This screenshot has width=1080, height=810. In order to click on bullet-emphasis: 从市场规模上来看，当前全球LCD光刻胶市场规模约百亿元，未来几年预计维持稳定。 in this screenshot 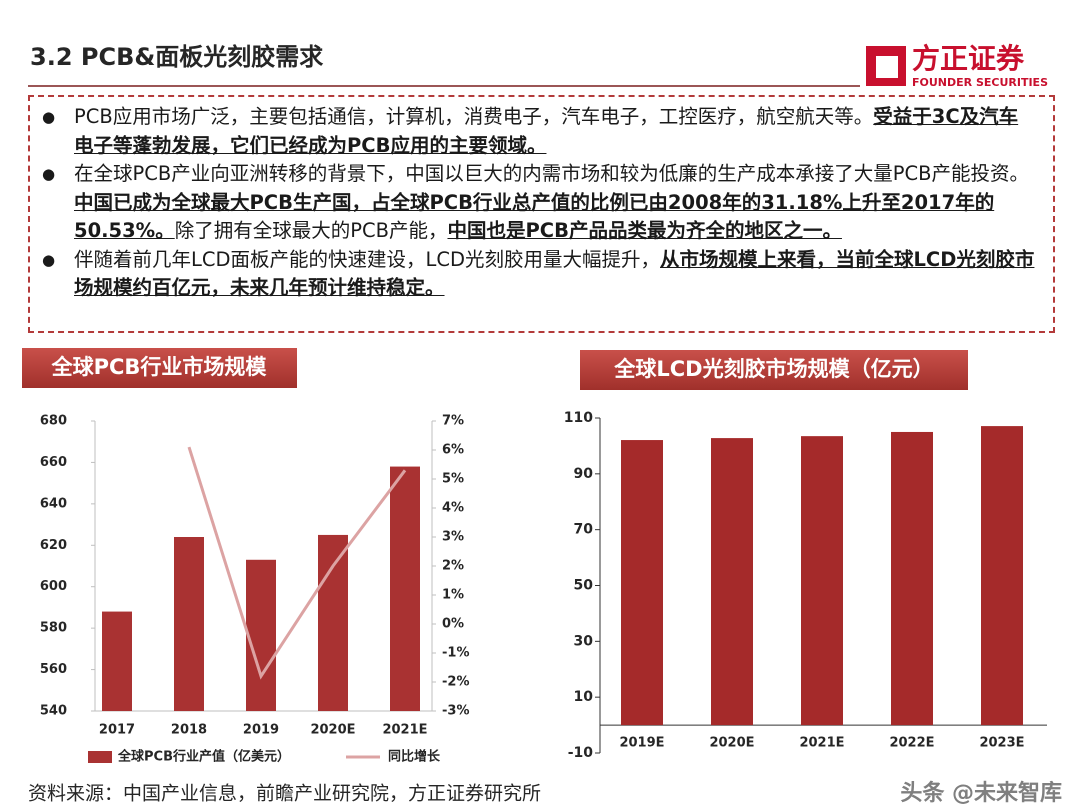, I will do `click(554, 273)`.